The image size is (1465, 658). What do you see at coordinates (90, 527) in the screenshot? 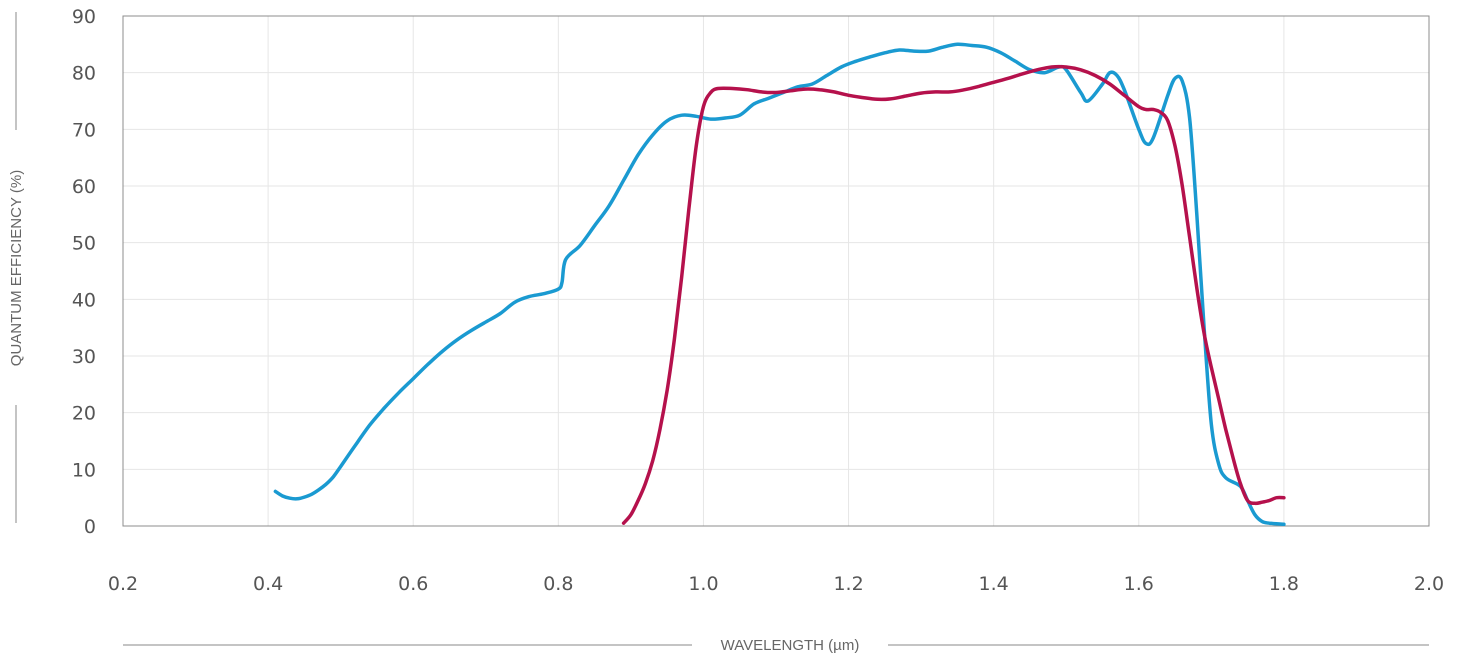
I see `y-tick-label: 0` at bounding box center [90, 527].